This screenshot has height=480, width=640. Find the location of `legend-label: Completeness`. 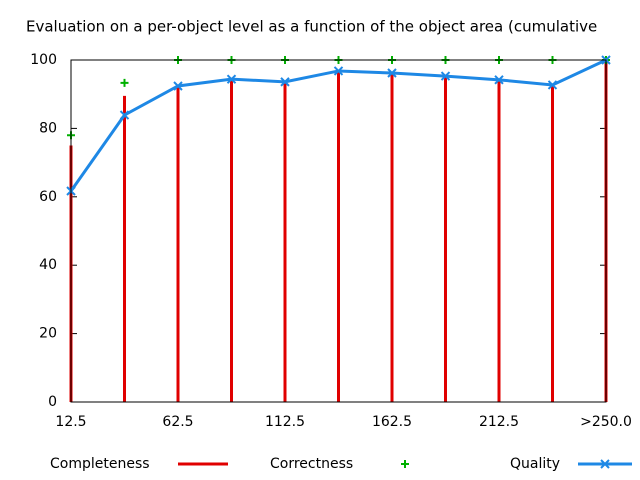

legend-label: Completeness is located at coordinates (100, 464).